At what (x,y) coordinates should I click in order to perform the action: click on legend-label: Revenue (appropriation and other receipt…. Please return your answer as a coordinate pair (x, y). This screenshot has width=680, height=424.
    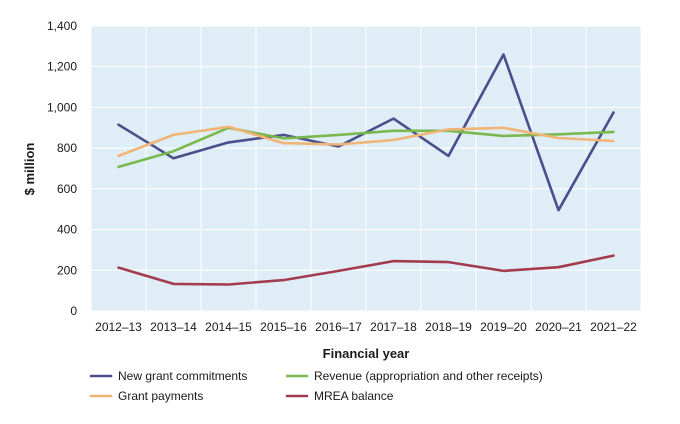
    Looking at the image, I should click on (428, 376).